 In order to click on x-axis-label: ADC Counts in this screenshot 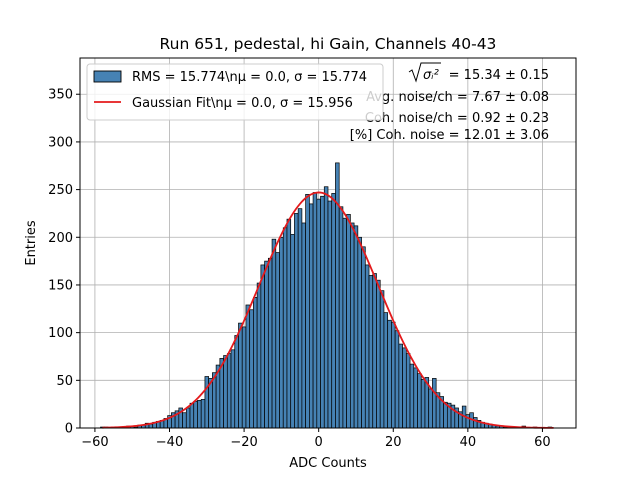, I will do `click(328, 463)`.